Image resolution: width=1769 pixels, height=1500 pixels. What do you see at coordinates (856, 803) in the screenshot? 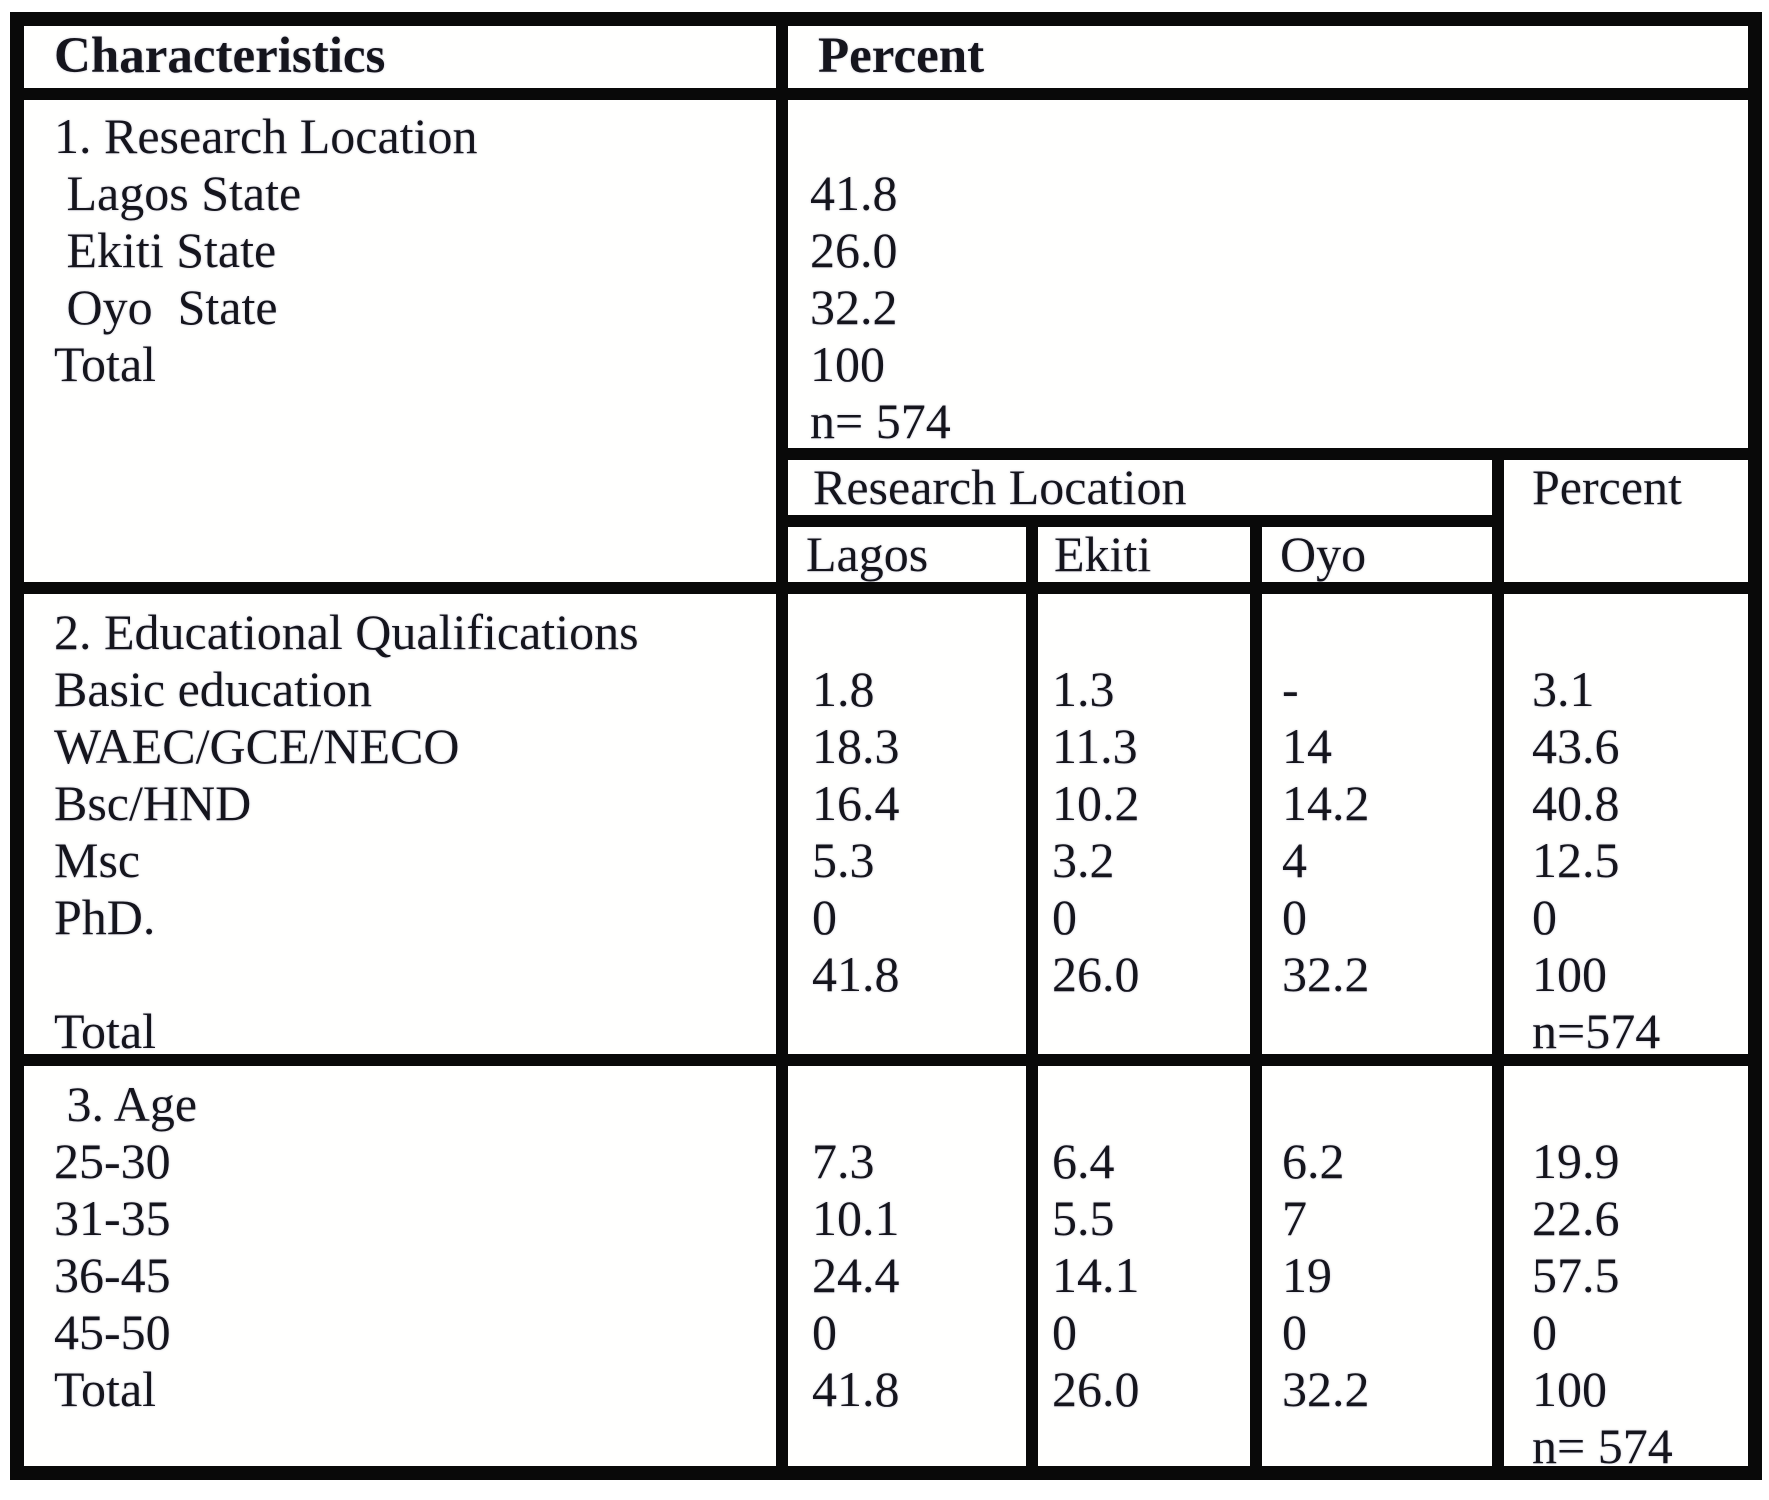
I see `table-line: 16.4` at bounding box center [856, 803].